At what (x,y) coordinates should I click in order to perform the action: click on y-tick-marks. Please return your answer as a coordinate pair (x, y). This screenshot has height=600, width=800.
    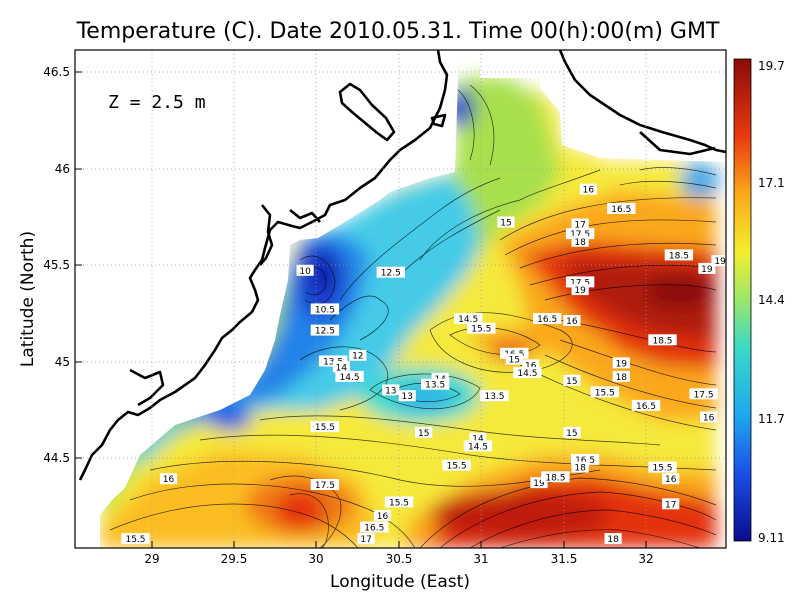
    Looking at the image, I should click on (78, 265).